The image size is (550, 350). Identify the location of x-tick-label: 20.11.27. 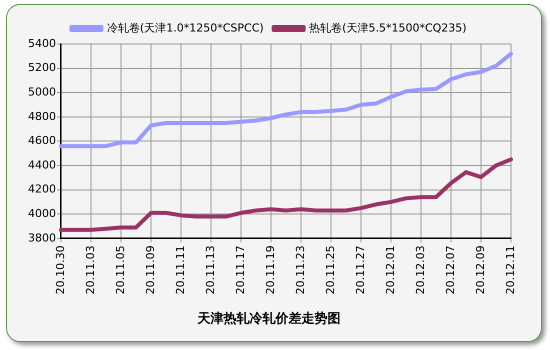
(360, 269).